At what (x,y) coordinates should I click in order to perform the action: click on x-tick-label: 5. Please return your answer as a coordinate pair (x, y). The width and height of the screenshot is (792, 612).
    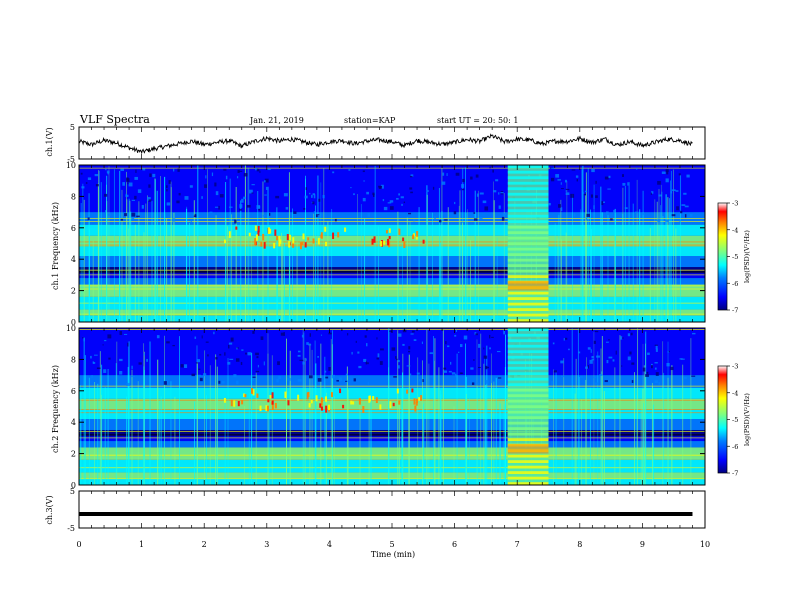
    Looking at the image, I should click on (391, 544).